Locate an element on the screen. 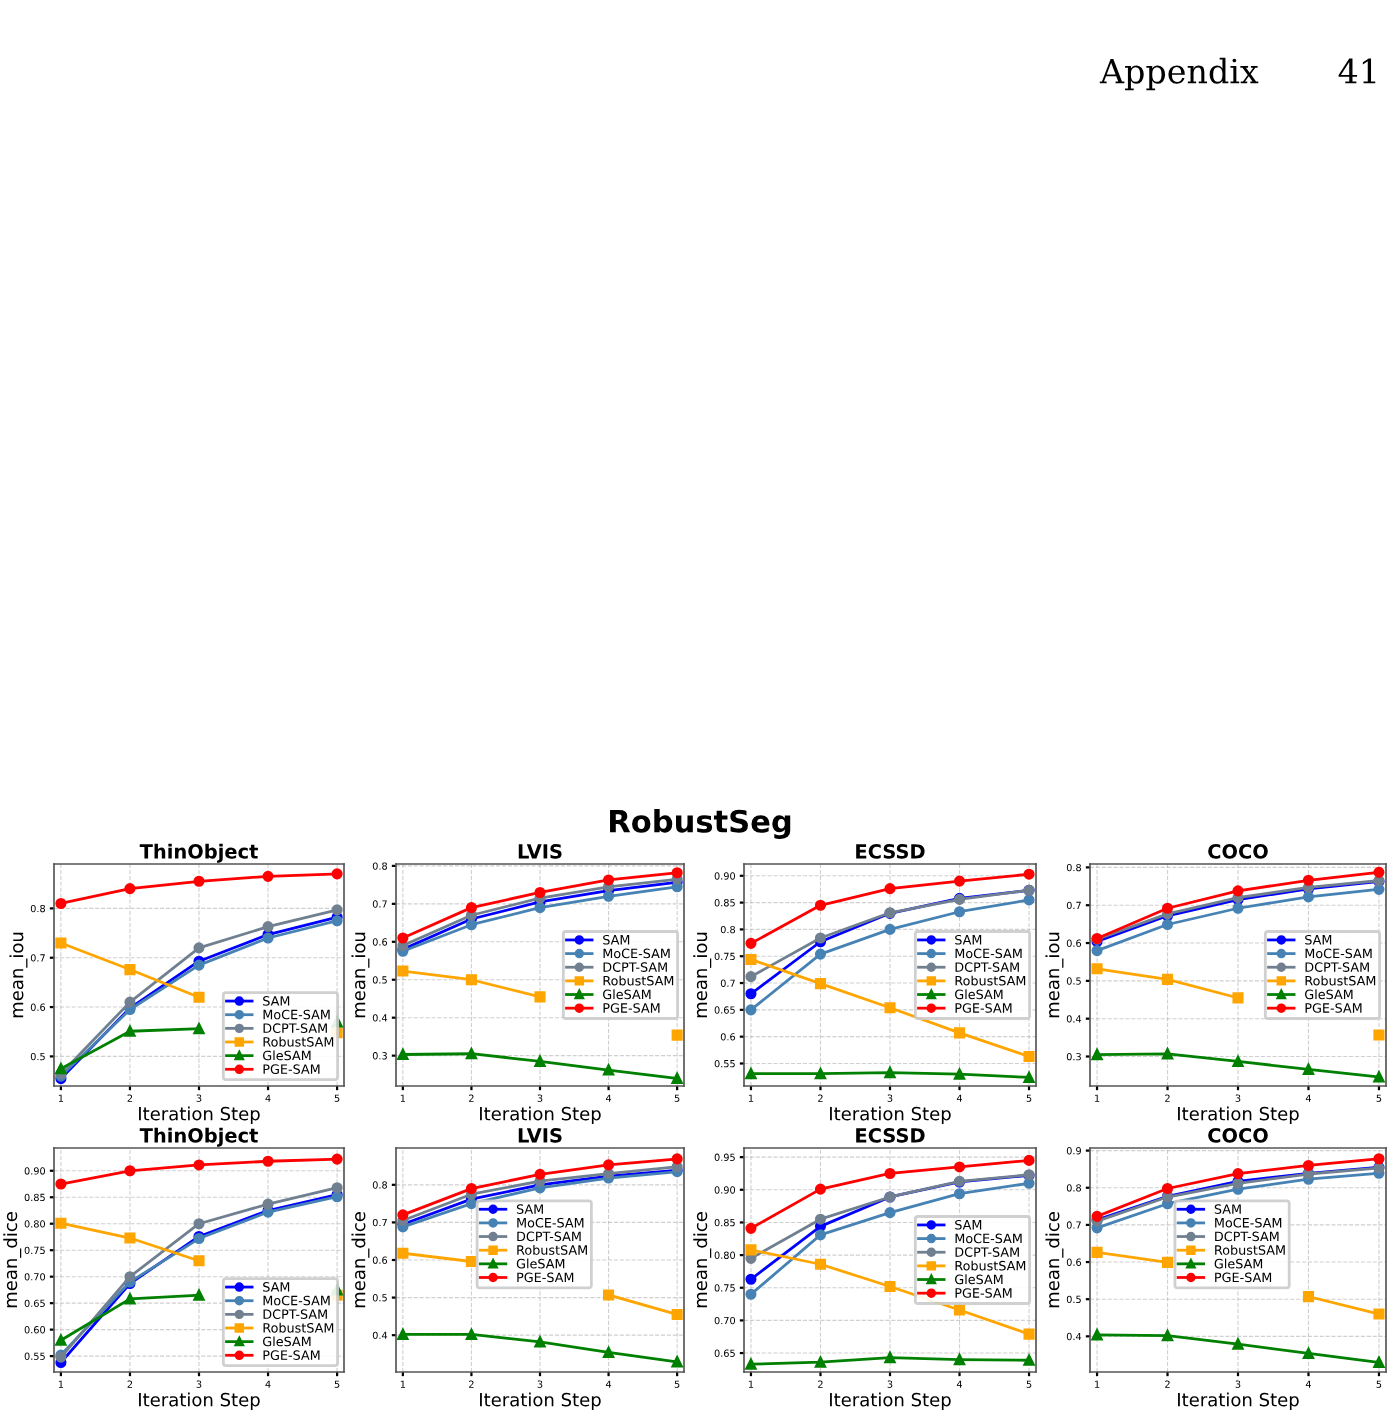  text: Appendix is located at coordinates (1179, 74).